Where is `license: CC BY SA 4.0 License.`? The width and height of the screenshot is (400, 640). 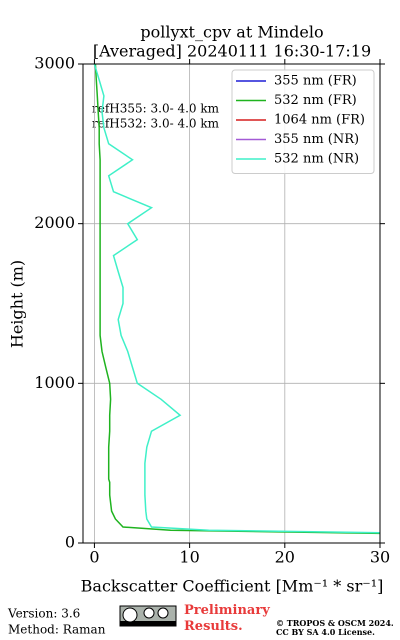
license: CC BY SA 4.0 License. is located at coordinates (325, 632).